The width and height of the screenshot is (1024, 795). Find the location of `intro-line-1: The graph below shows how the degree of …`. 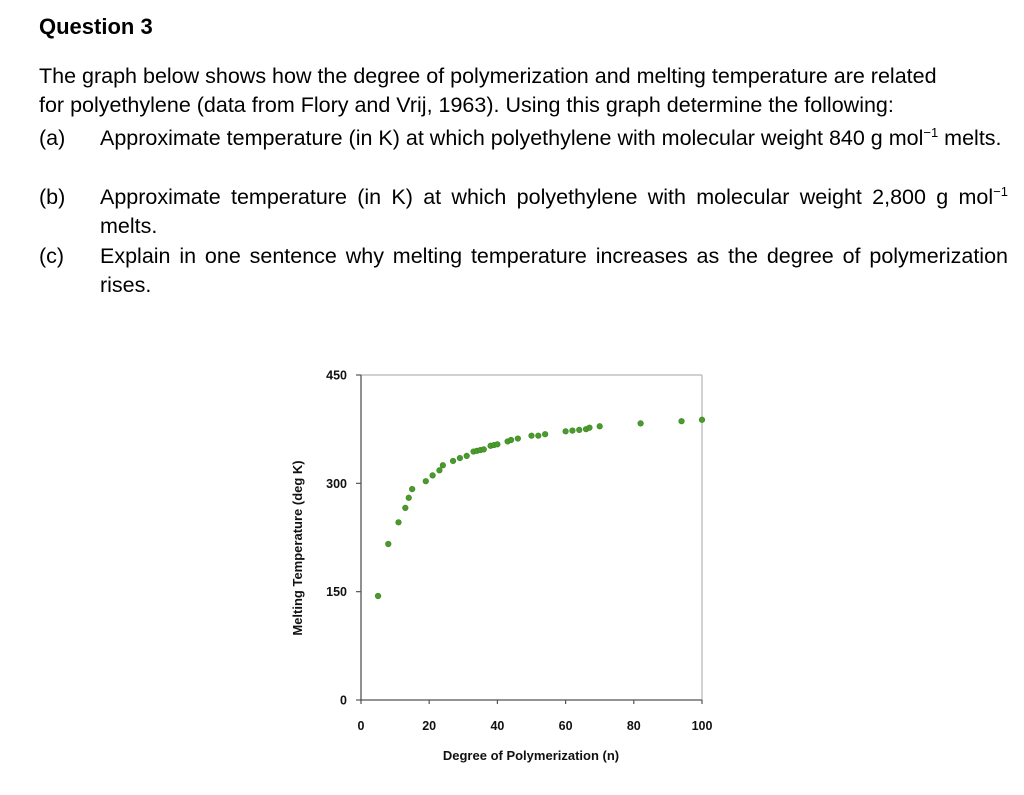

intro-line-1: The graph below shows how the degree of … is located at coordinates (488, 76).